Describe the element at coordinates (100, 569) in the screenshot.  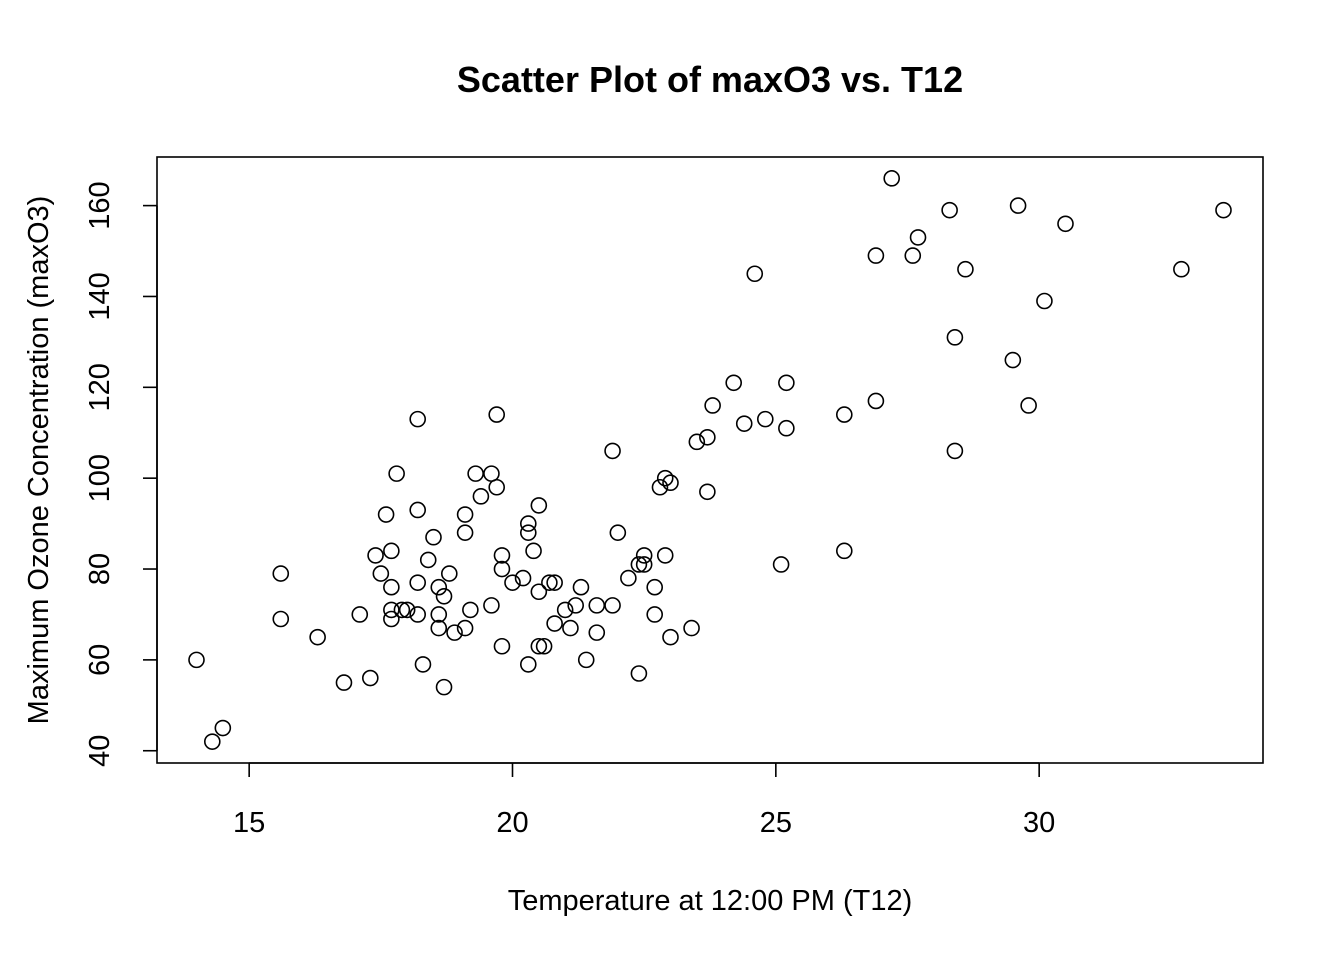
I see `y-tick-label: 80` at that location.